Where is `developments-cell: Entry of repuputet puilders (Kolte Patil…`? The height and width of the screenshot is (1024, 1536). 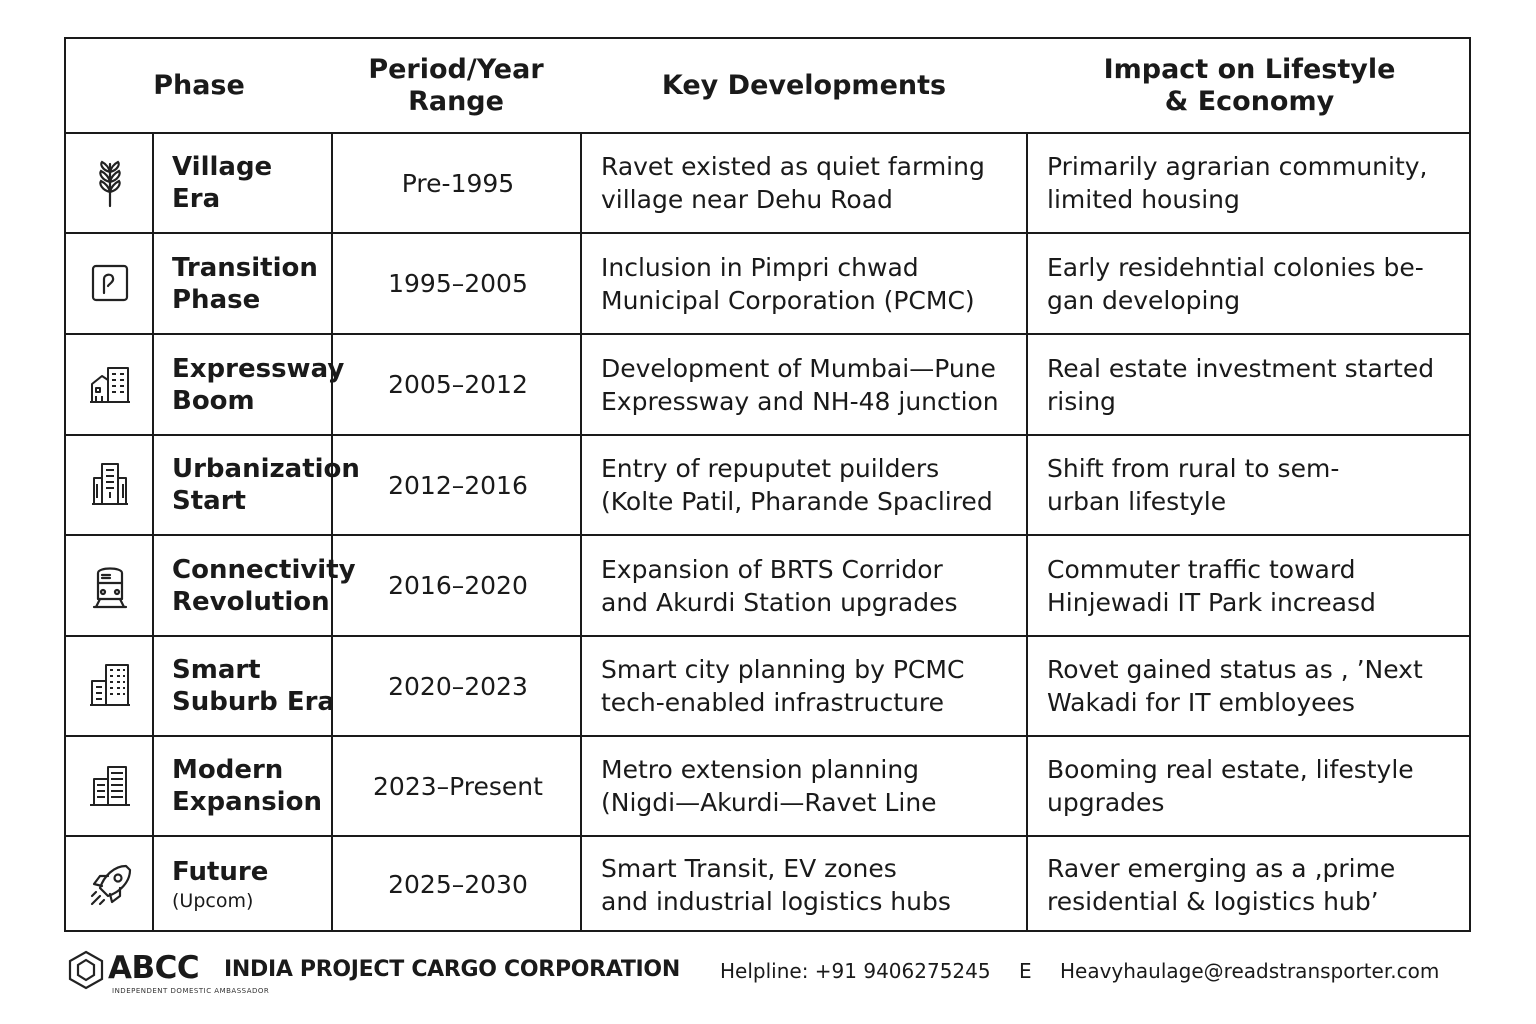 developments-cell: Entry of repuputet puilders (Kolte Patil… is located at coordinates (797, 485).